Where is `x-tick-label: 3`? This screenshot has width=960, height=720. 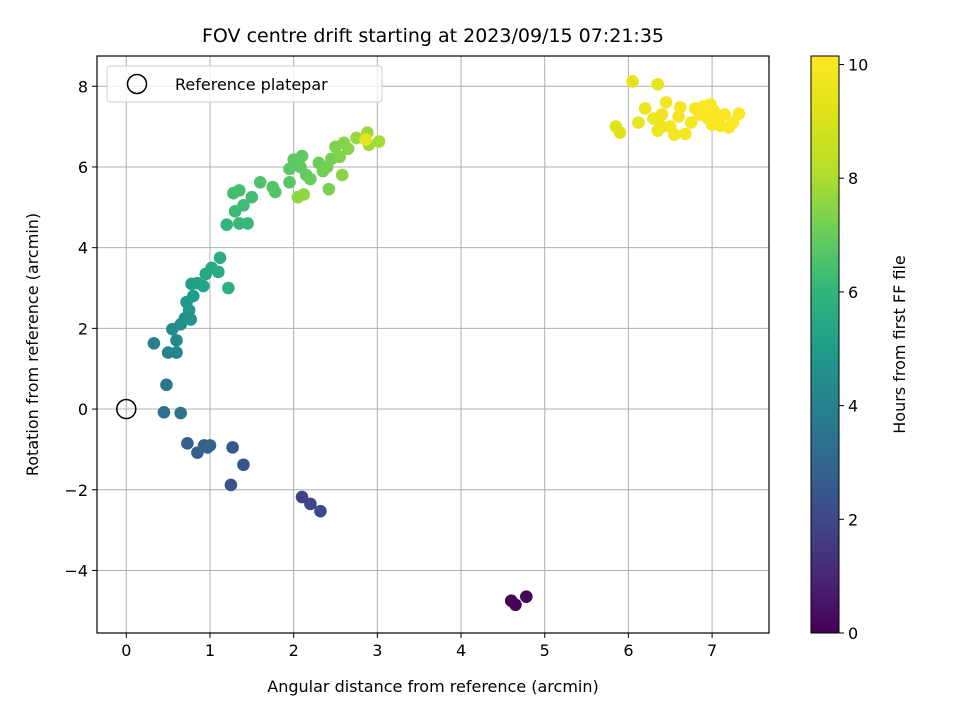 x-tick-label: 3 is located at coordinates (377, 650).